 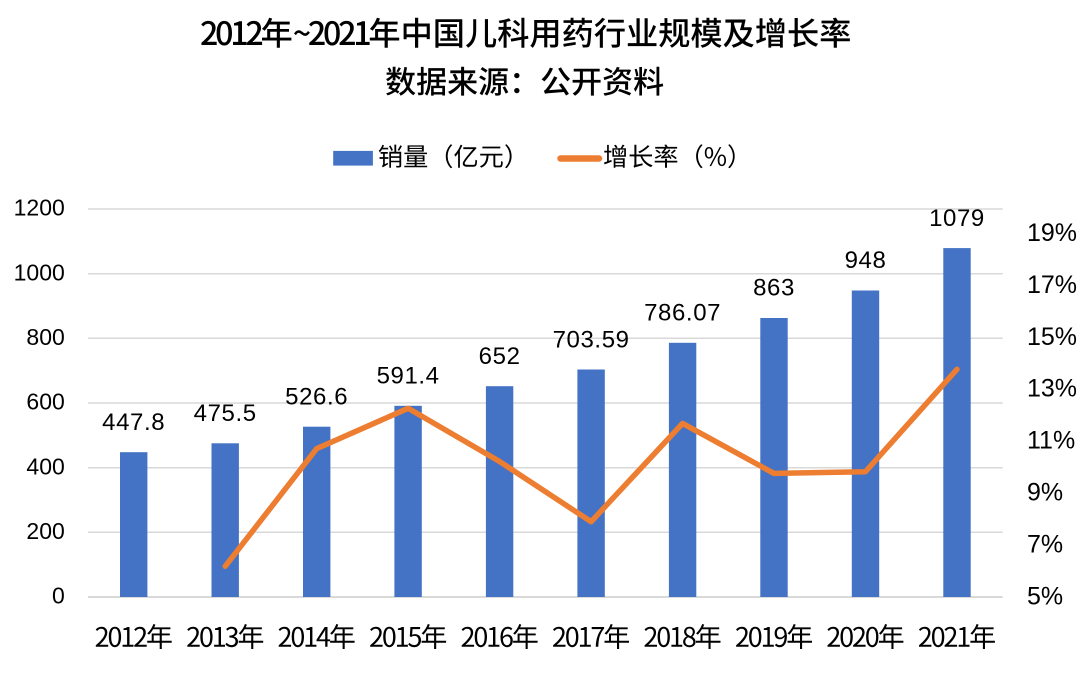 I want to click on svg-text: 1079, so click(x=957, y=218).